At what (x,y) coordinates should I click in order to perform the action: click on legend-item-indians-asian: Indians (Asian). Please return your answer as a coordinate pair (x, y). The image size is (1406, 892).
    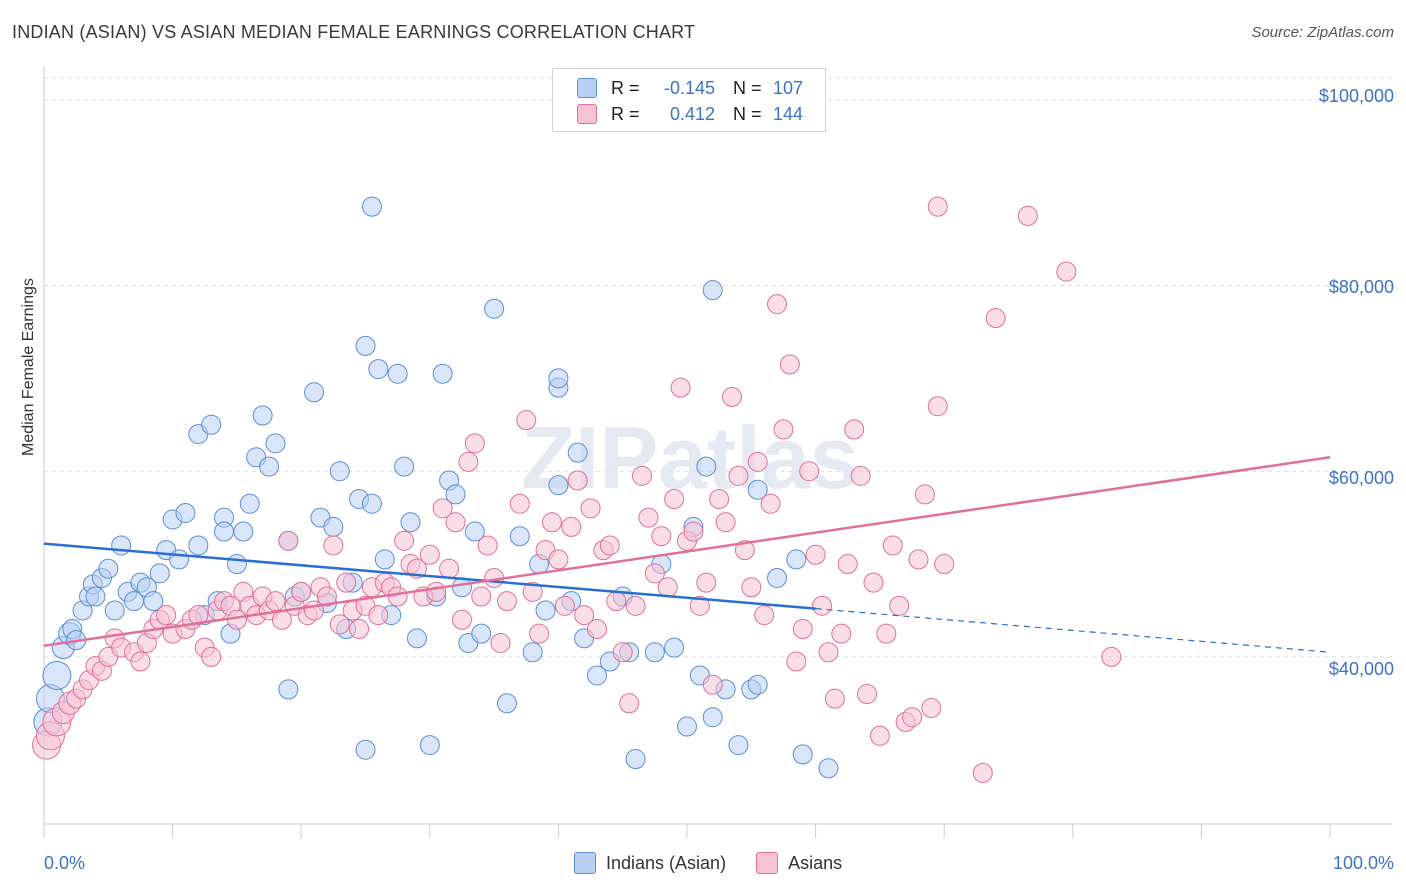
    Looking at the image, I should click on (650, 863).